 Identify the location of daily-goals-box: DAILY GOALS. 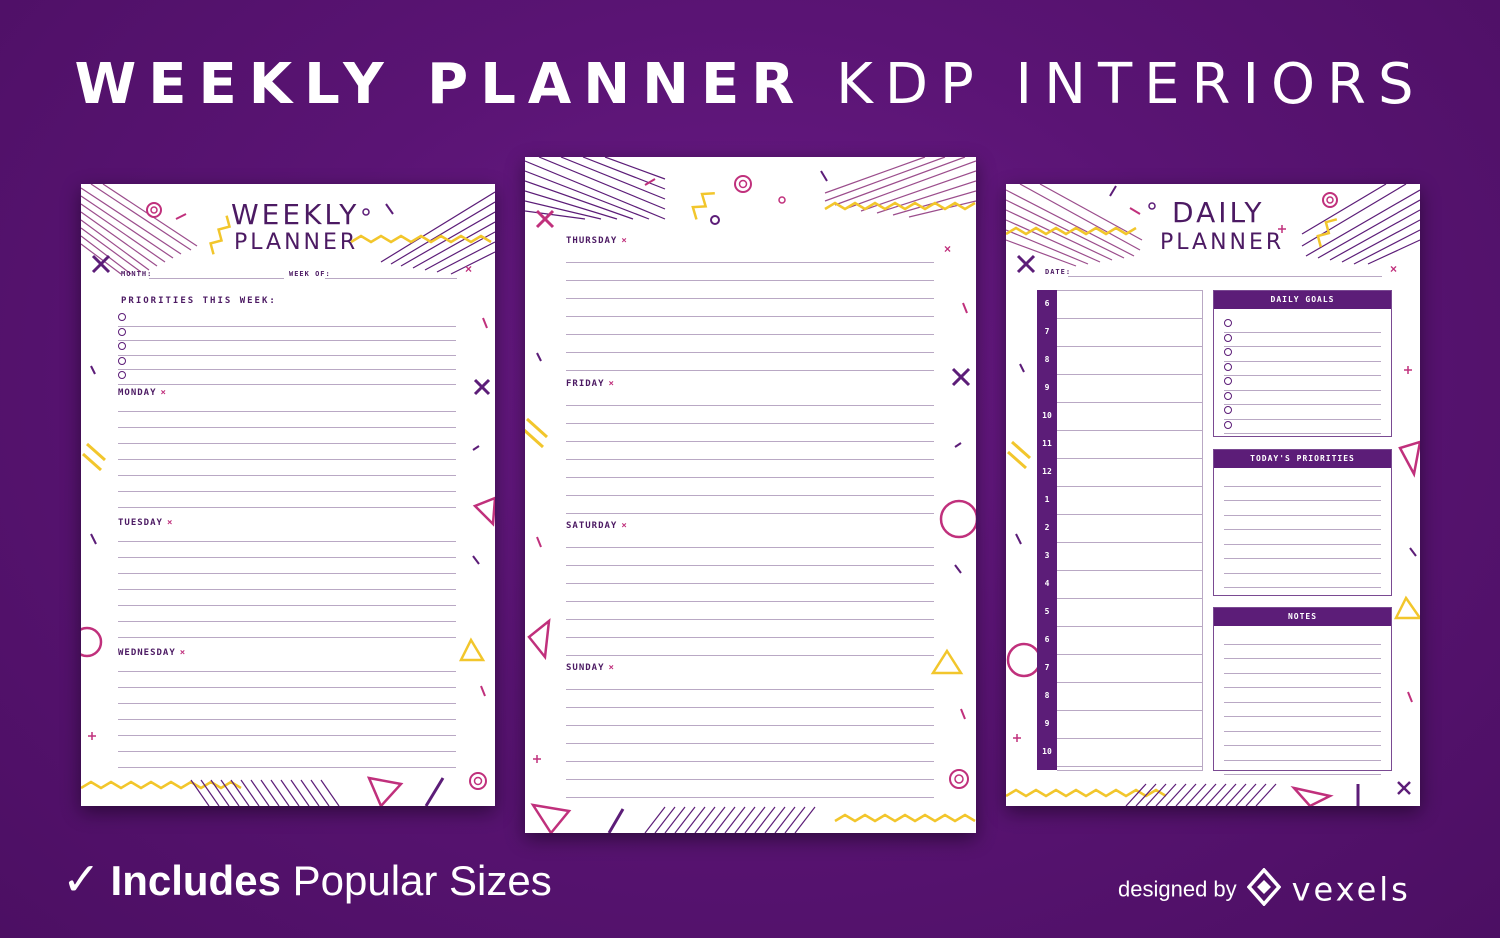
(1302, 363).